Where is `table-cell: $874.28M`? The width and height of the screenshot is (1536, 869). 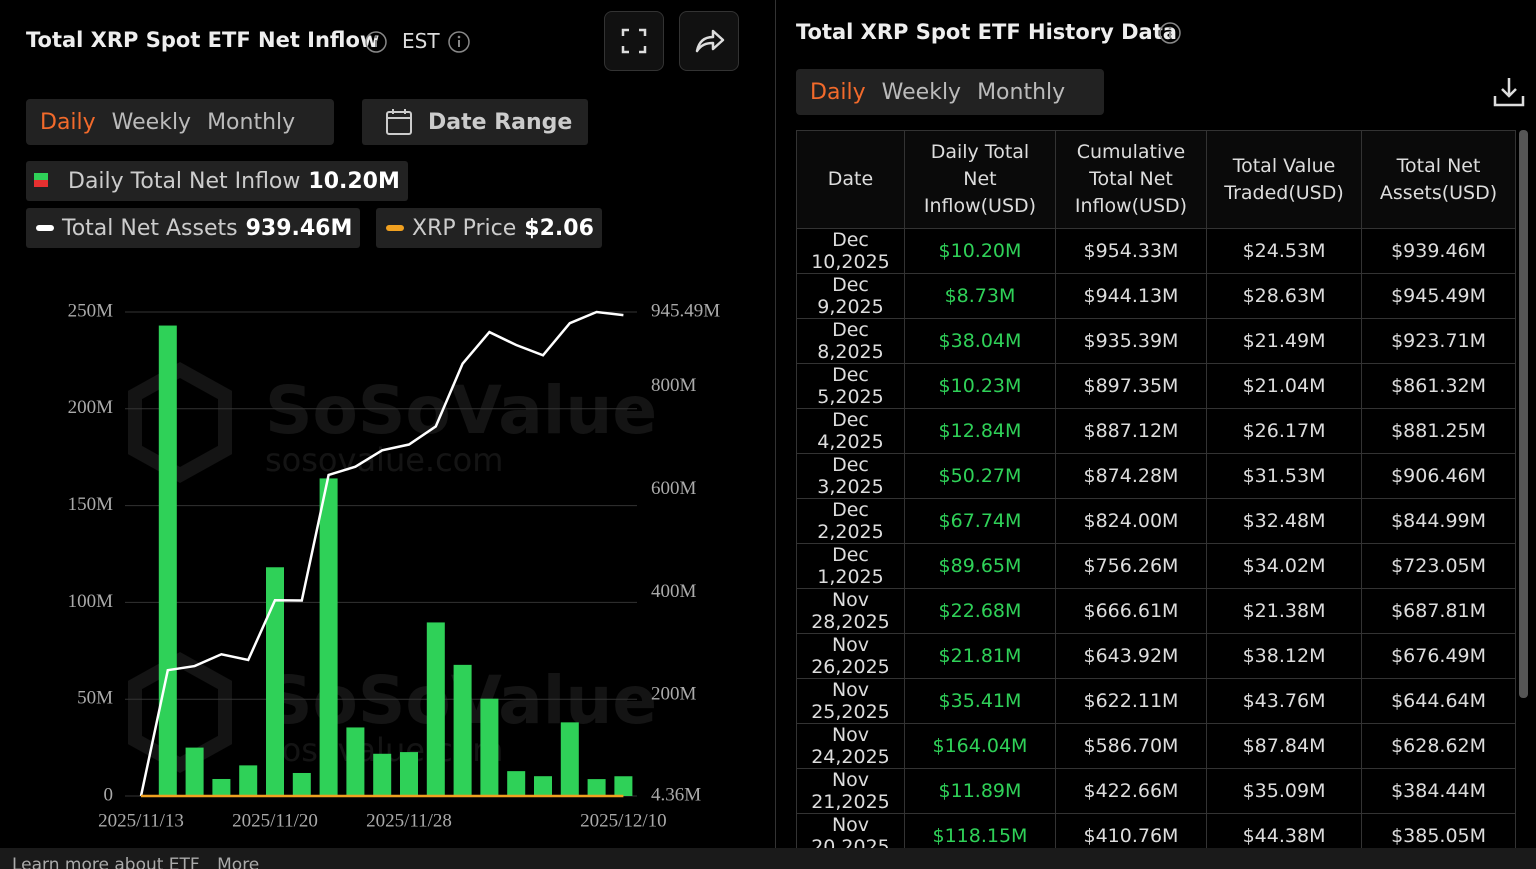
table-cell: $874.28M is located at coordinates (1130, 476).